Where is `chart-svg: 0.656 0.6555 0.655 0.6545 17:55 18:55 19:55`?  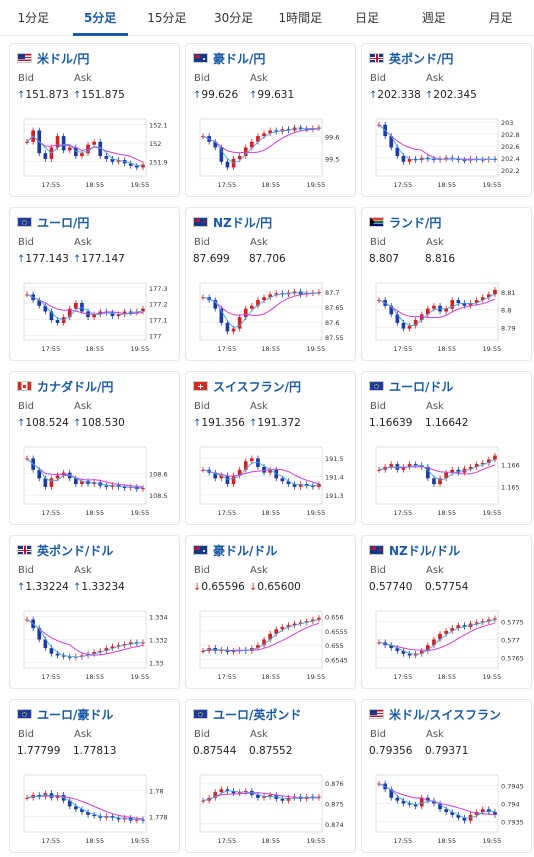
chart-svg: 0.656 0.6555 0.655 0.6545 17:55 18:55 19:55 is located at coordinates (273, 645).